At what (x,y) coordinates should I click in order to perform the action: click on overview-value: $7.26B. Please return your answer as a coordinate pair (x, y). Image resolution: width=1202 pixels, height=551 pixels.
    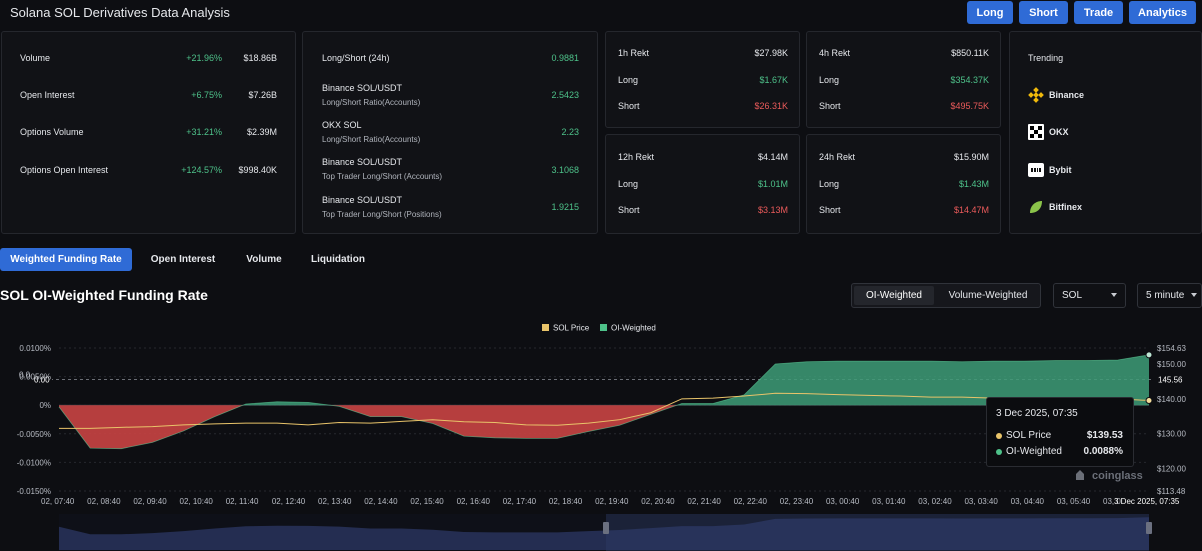
    Looking at the image, I should click on (262, 95).